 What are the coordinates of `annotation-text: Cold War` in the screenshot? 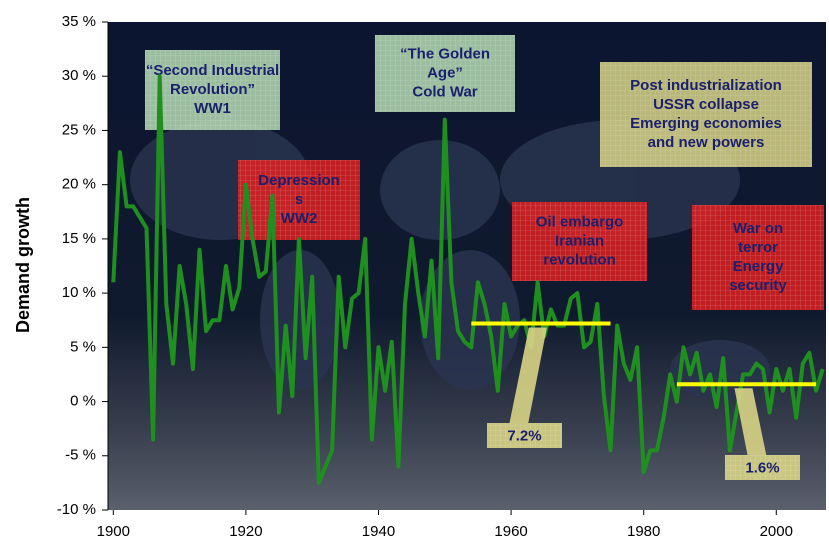 It's located at (444, 91).